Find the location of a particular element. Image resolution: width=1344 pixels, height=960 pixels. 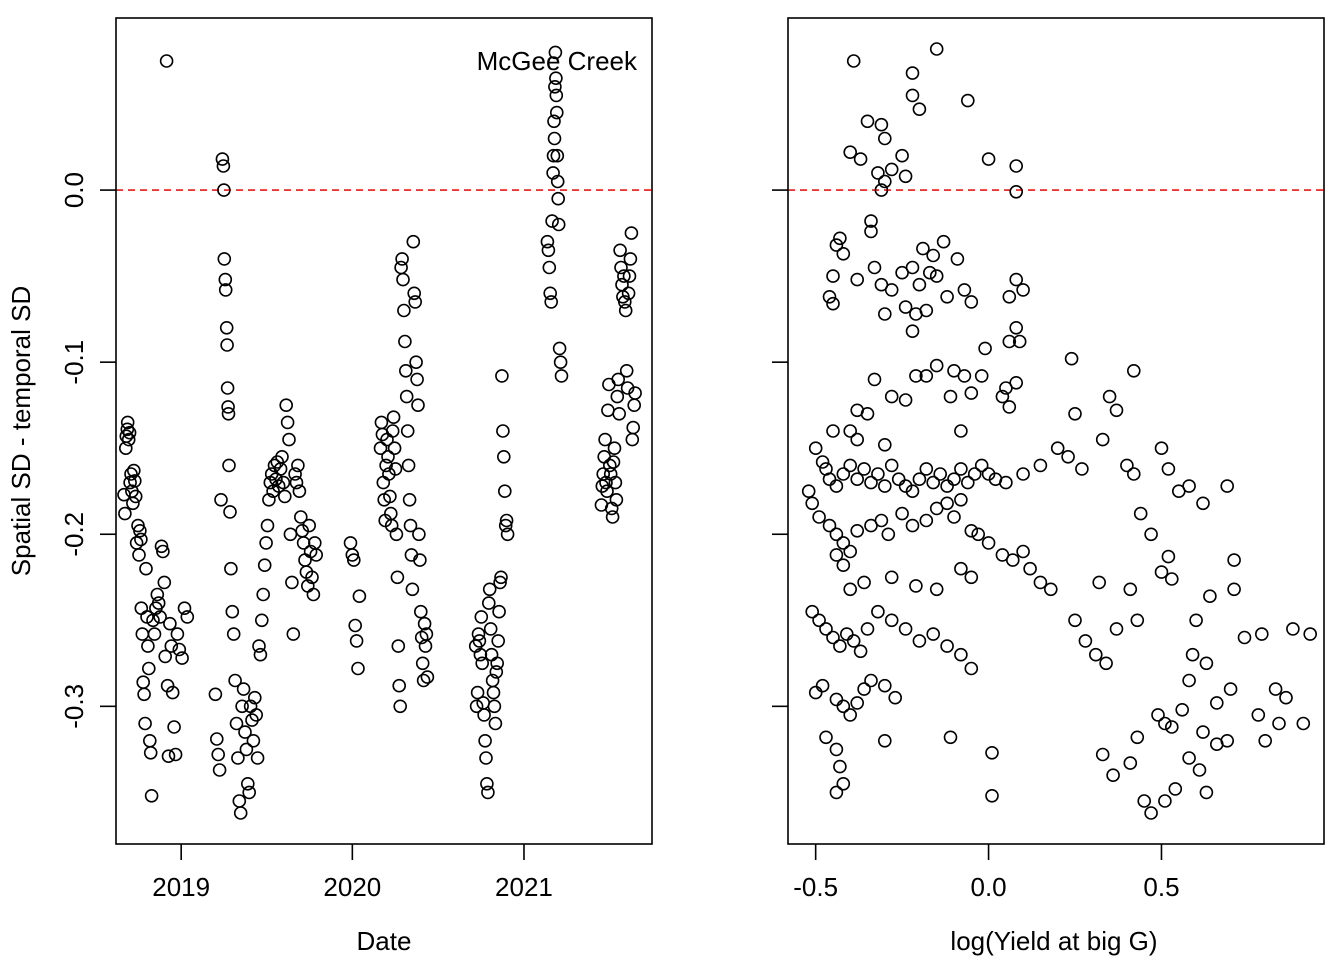

left-y-ticks: -0.3 -0.2 -0.1 0.0 is located at coordinates (87, 450).